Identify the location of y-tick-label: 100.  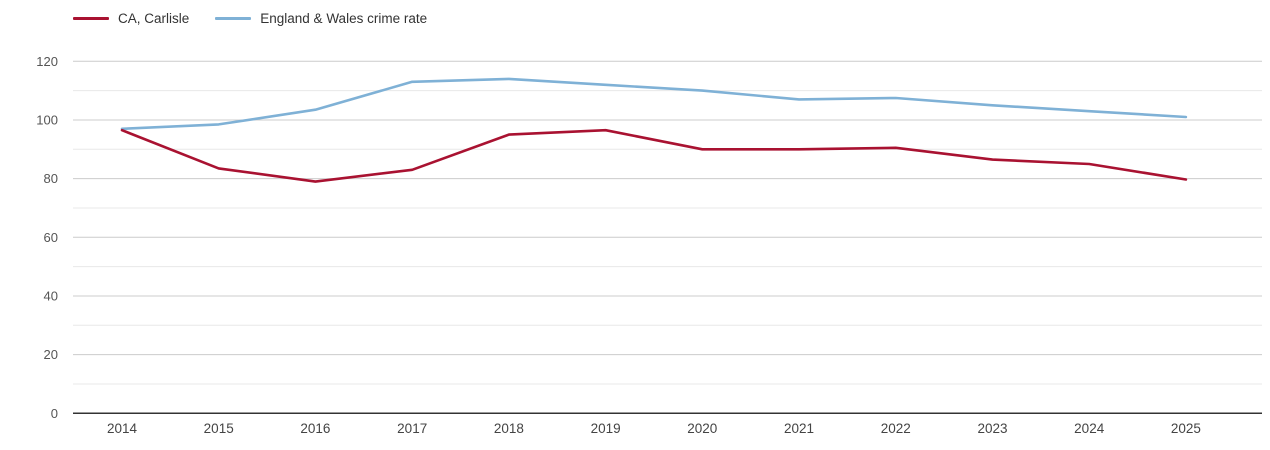
(47, 120).